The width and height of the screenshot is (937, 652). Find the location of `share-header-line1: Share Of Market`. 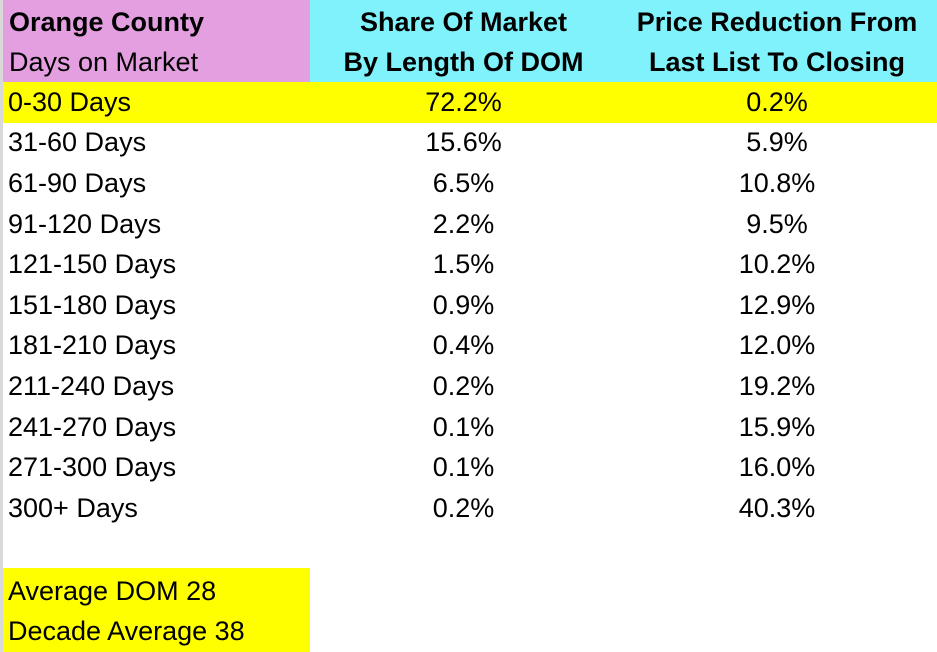

share-header-line1: Share Of Market is located at coordinates (463, 22).